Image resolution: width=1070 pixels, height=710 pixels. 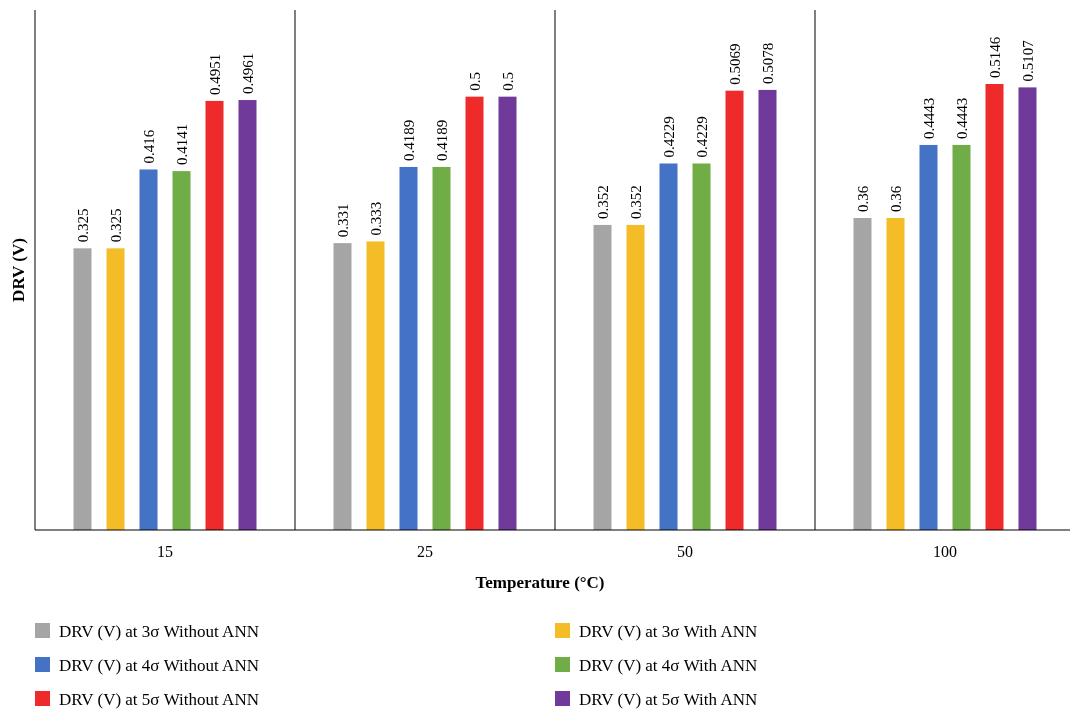 What do you see at coordinates (159, 699) in the screenshot?
I see `legend-label: DRV (V) at 5σ Without ANN` at bounding box center [159, 699].